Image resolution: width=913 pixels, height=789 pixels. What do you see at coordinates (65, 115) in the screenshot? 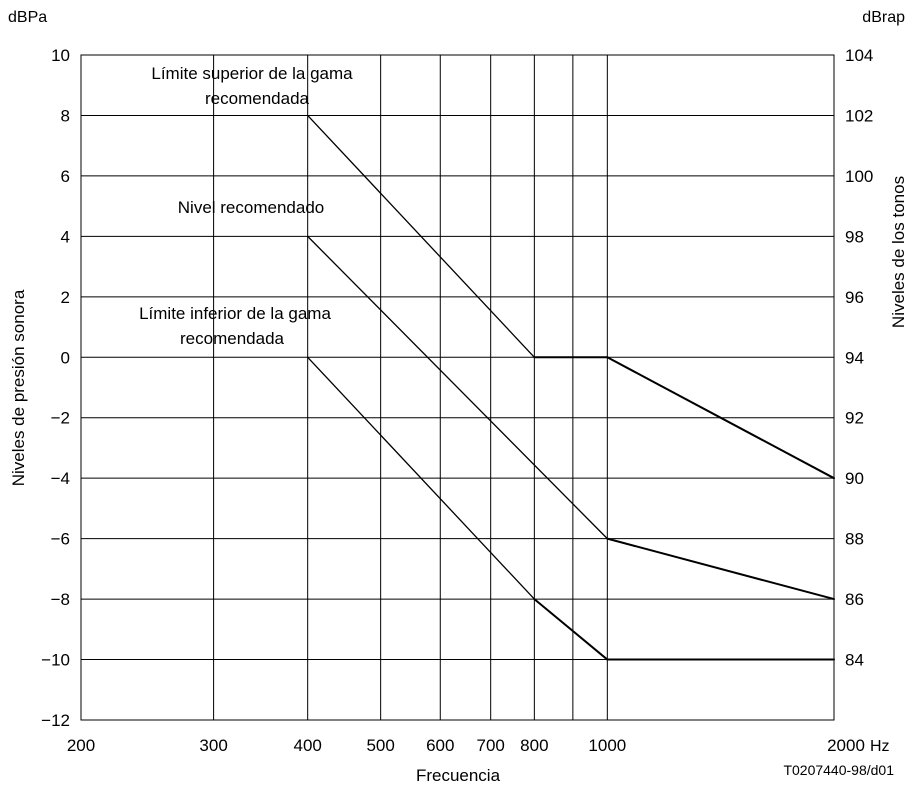
I see `y-tick-label: 8` at bounding box center [65, 115].